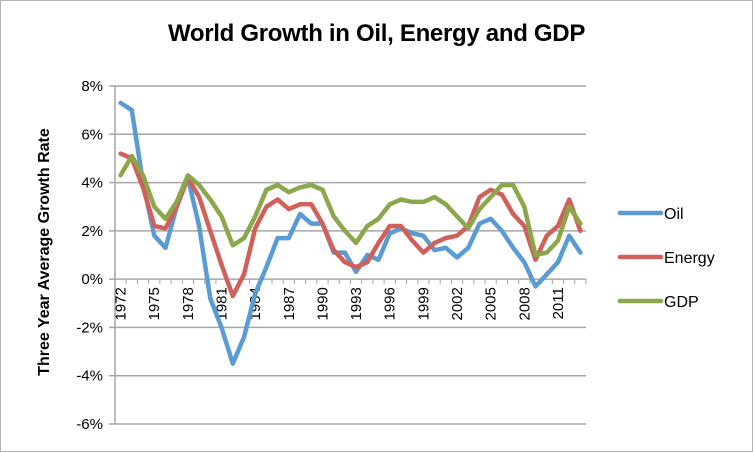 This screenshot has height=452, width=753. What do you see at coordinates (89, 376) in the screenshot?
I see `y-tick-label: -4%` at bounding box center [89, 376].